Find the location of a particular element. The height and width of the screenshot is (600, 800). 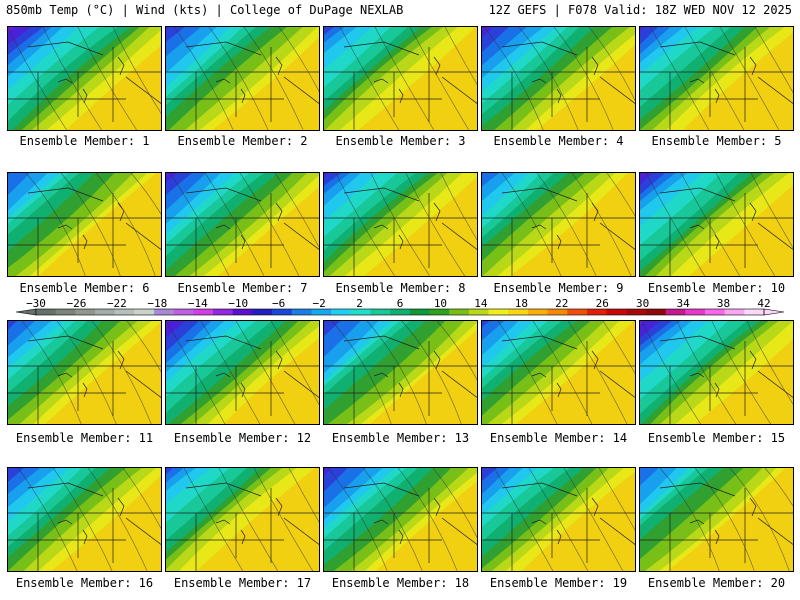

ensemble-member-label: Ensemble Member: 14 is located at coordinates (558, 438).